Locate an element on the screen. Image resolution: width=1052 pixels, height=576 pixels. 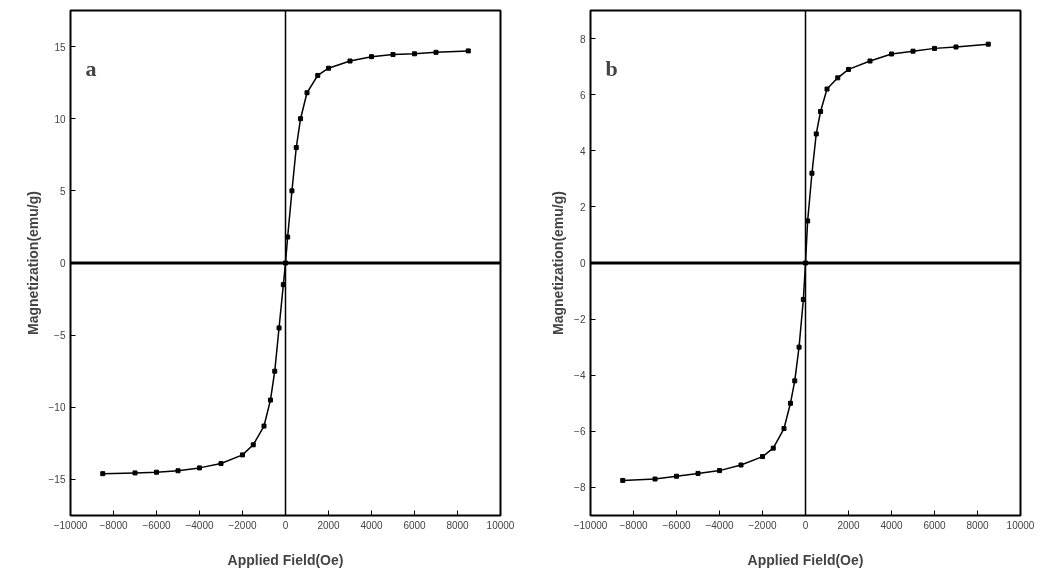
y-tick-label: 6 is located at coordinates (582, 95).